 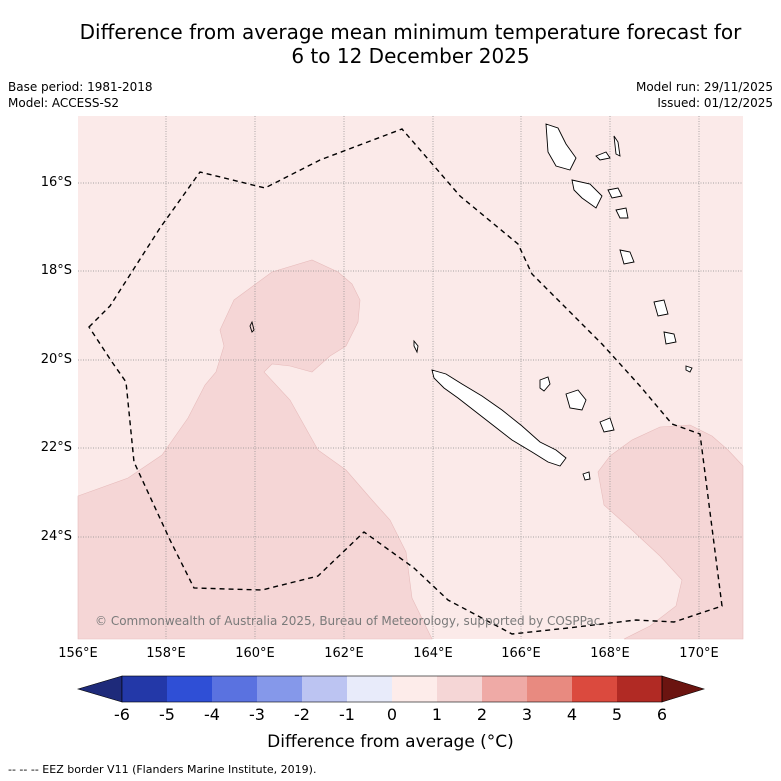 What do you see at coordinates (527, 714) in the screenshot?
I see `colorbar-tick: 3` at bounding box center [527, 714].